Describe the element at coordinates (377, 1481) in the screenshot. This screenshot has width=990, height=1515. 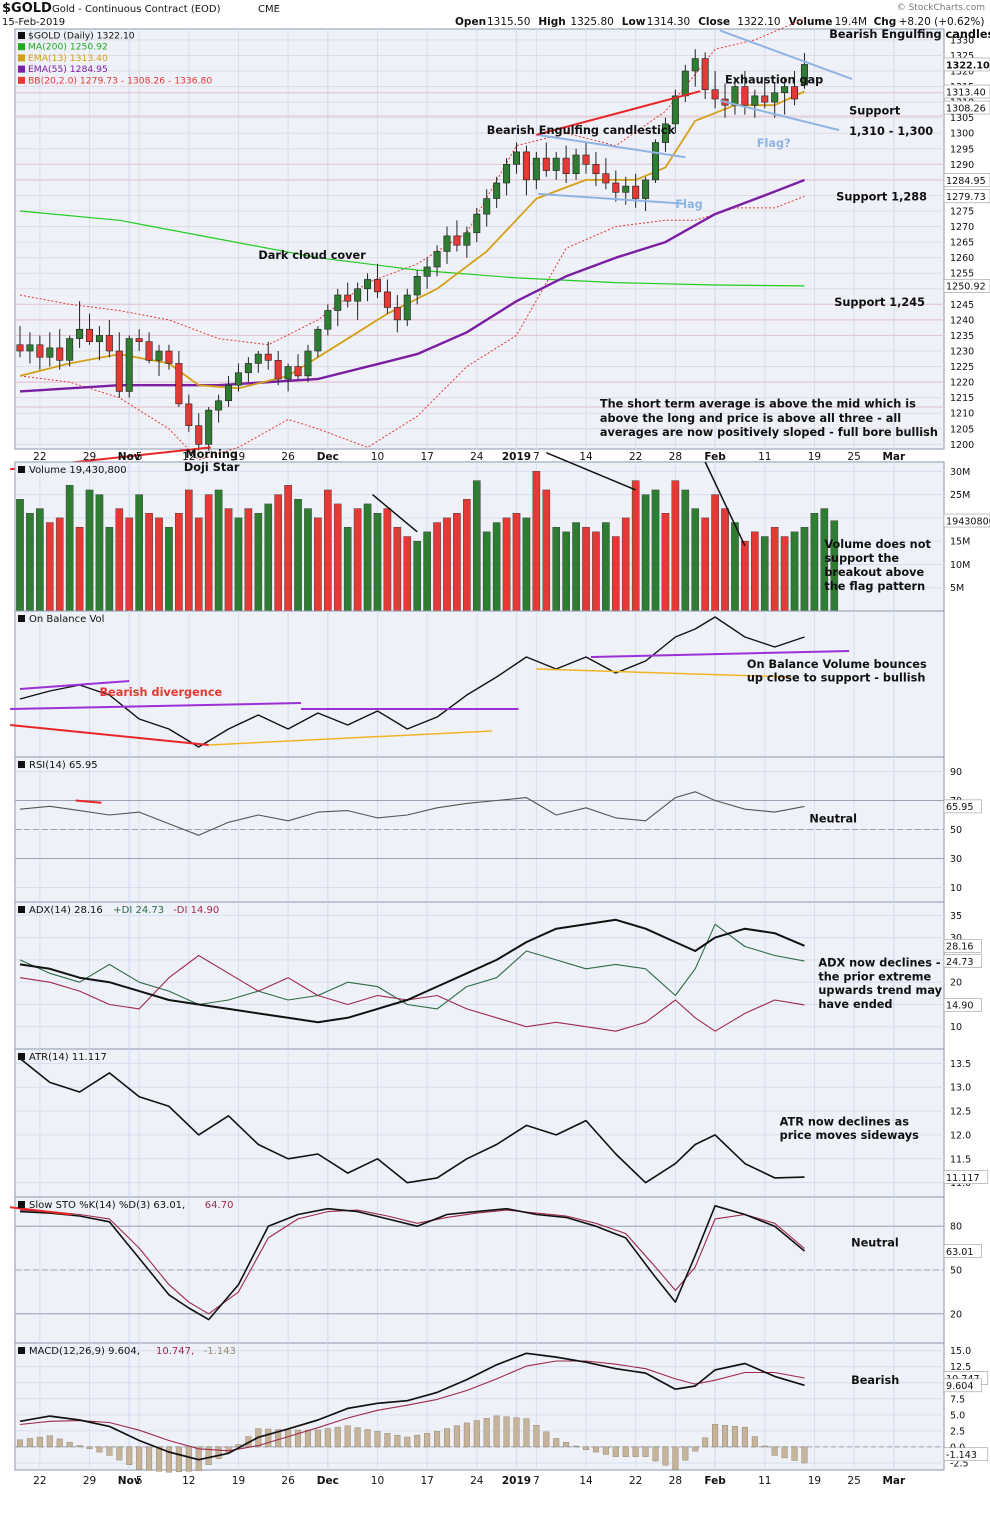
I see `x-tick-label: 10` at that location.